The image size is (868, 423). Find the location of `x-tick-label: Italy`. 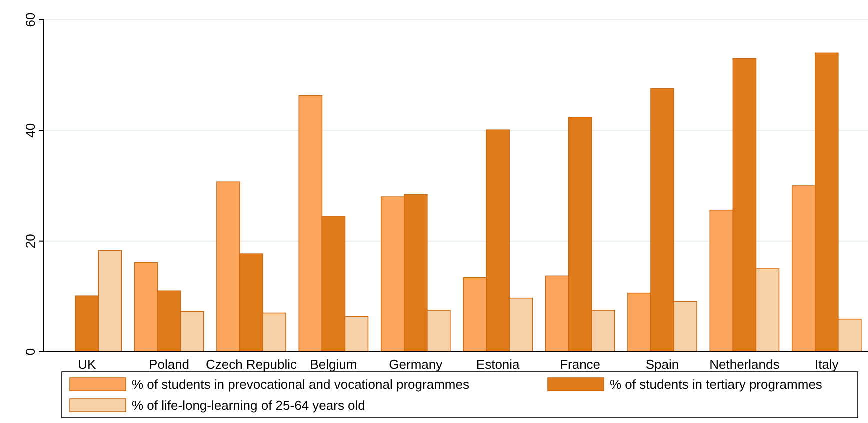

x-tick-label: Italy is located at coordinates (827, 364).